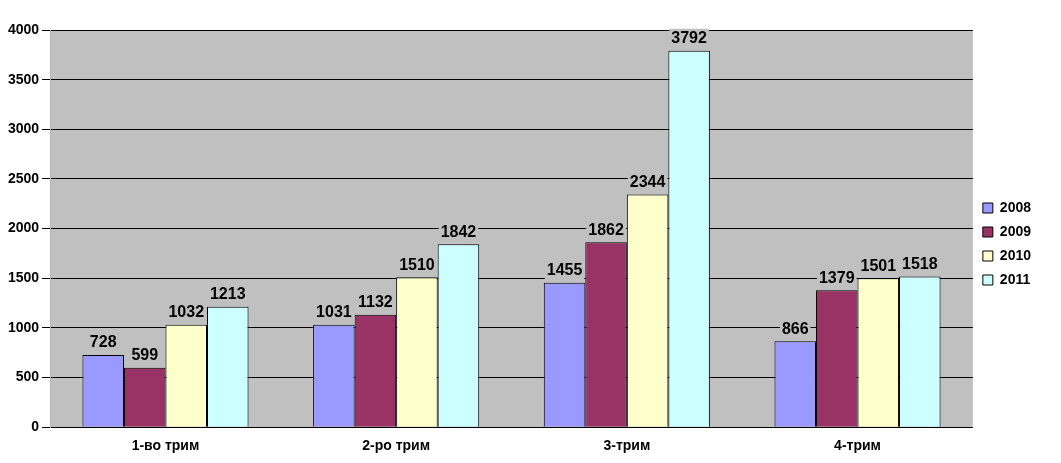 This screenshot has height=463, width=1061. What do you see at coordinates (23, 177) in the screenshot?
I see `y-tick-label: 2500` at bounding box center [23, 177].